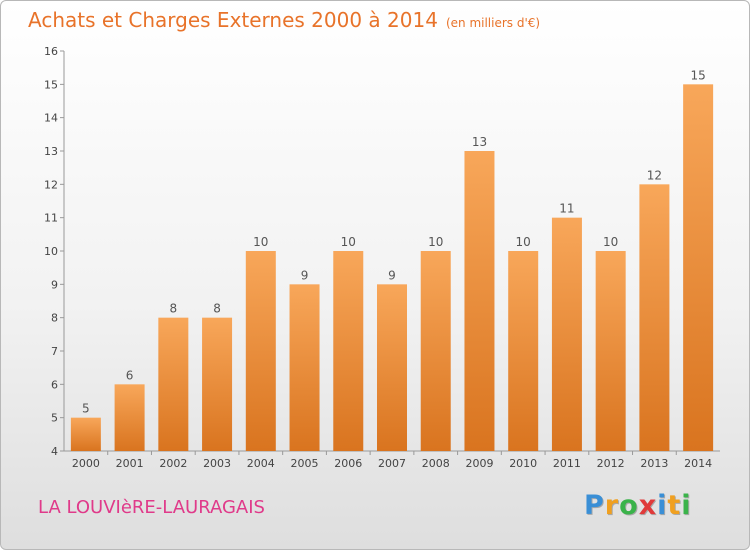 The width and height of the screenshot is (750, 550). Describe the element at coordinates (304, 367) in the screenshot. I see `bar-2005` at that location.